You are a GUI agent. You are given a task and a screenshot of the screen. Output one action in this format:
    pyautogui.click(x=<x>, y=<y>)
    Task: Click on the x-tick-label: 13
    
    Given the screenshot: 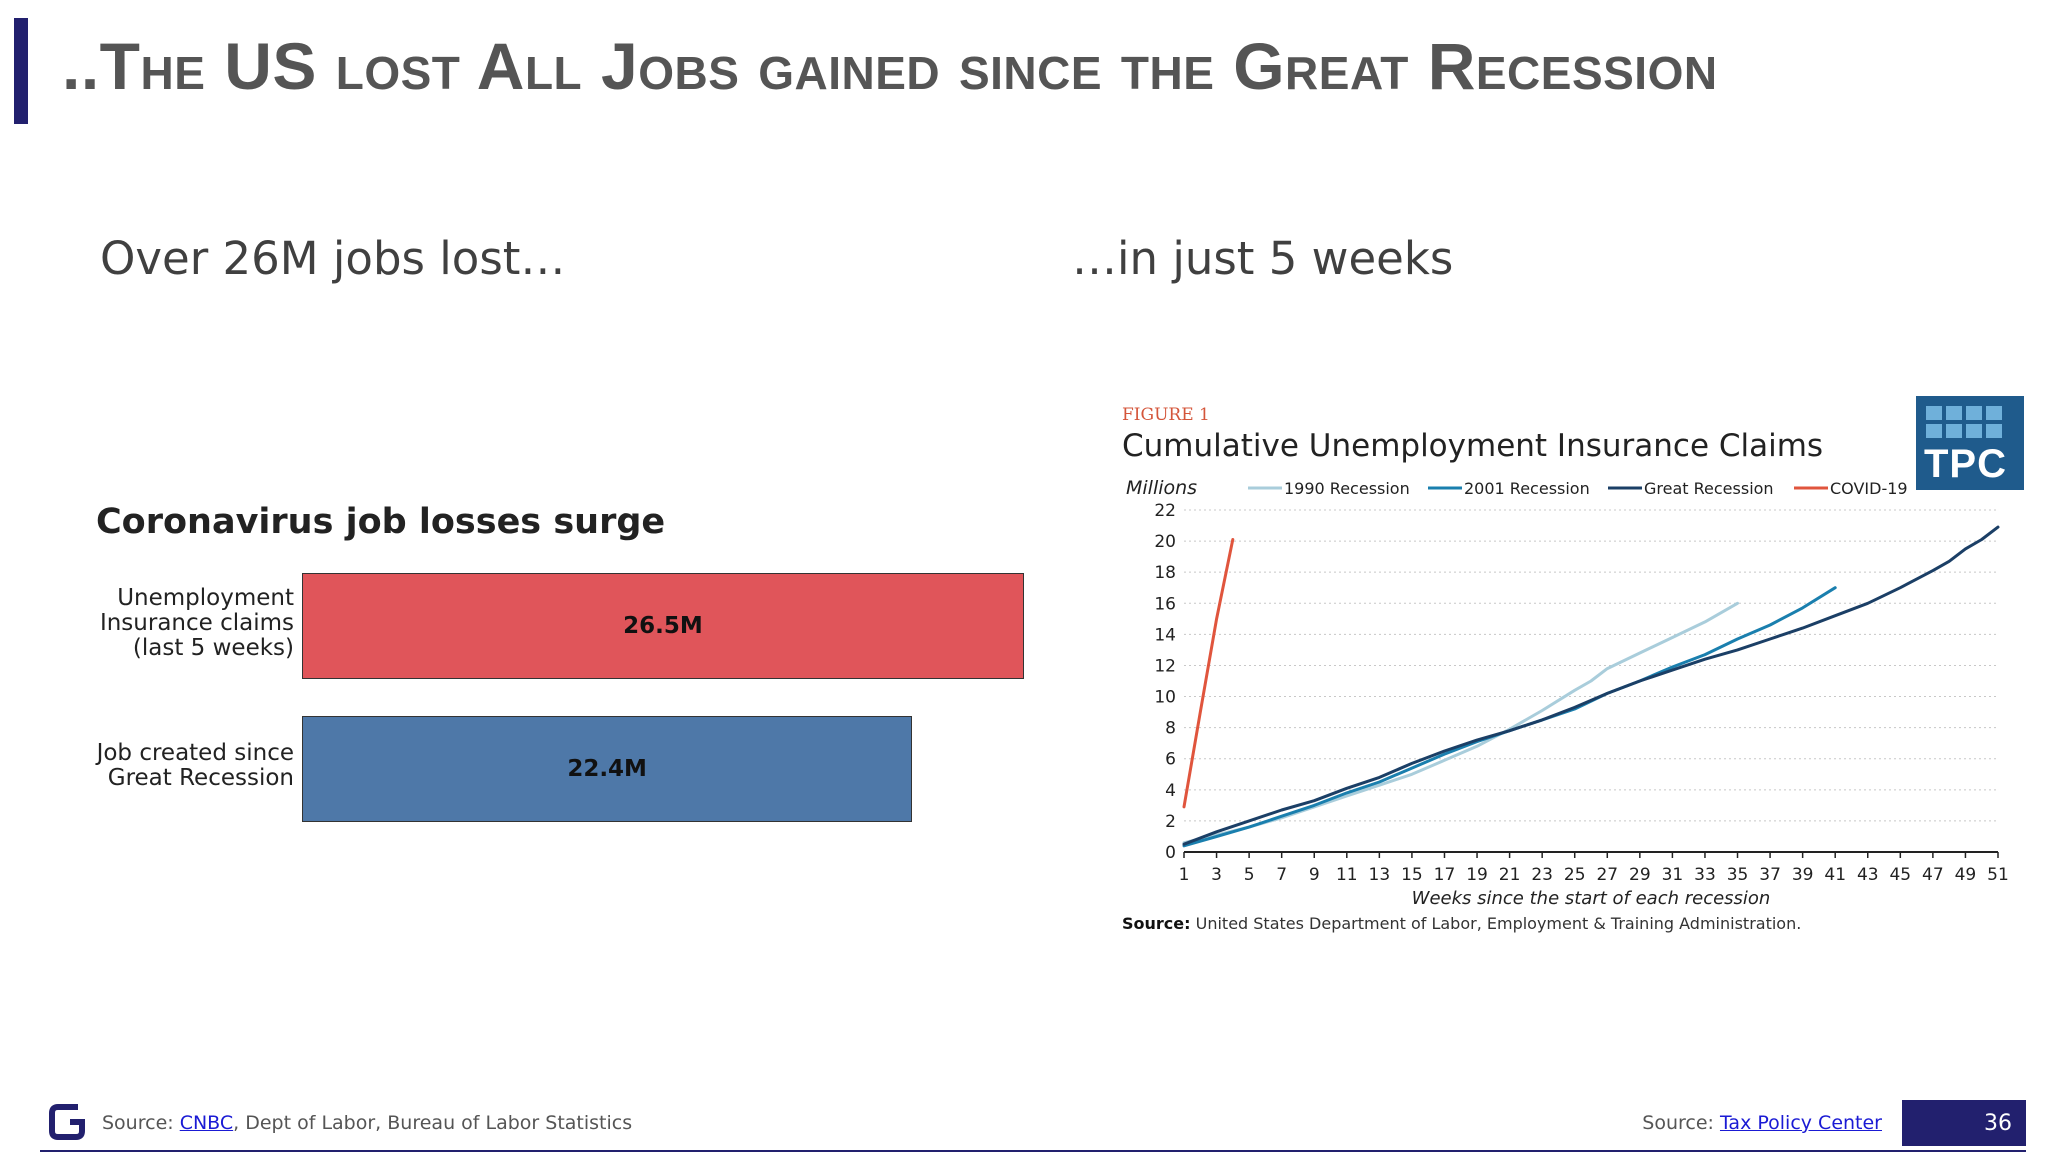 What is the action you would take?
    pyautogui.click(x=1380, y=875)
    